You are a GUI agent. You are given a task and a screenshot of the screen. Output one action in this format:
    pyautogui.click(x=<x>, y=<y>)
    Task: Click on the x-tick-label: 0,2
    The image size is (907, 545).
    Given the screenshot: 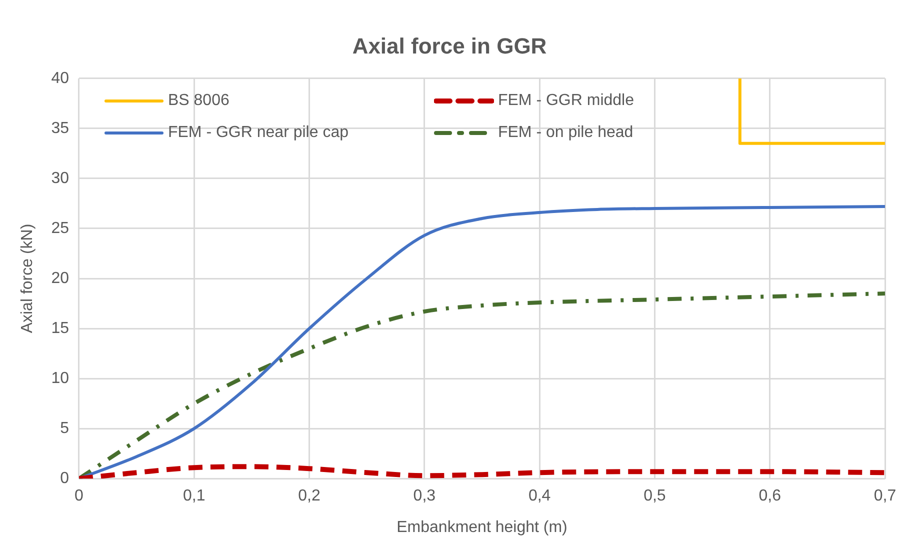 What is the action you would take?
    pyautogui.click(x=309, y=496)
    